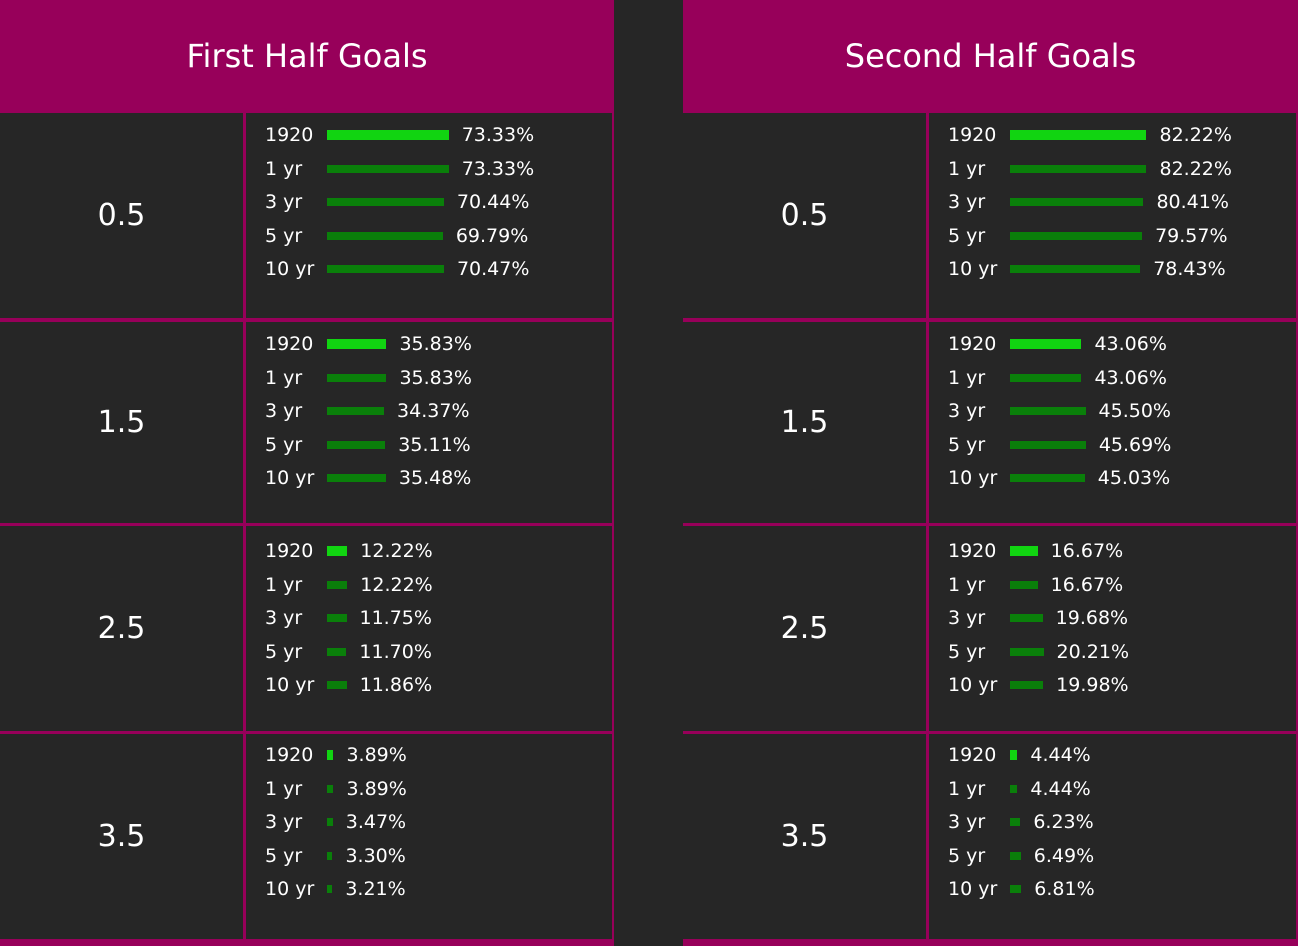  I want to click on bar-row: 3 yr 34.37%, so click(367, 411).